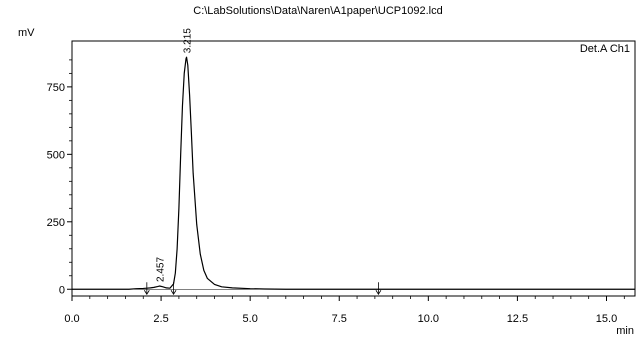  I want to click on x-tick-label: 15.0, so click(606, 319).